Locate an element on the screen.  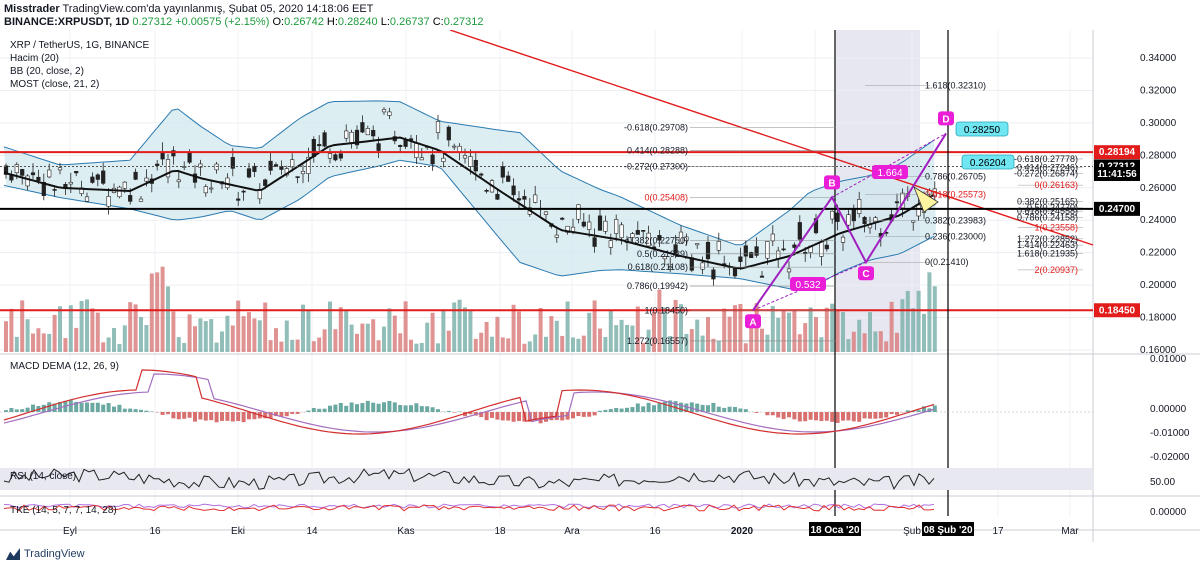
publisher-name: Misstrader is located at coordinates (32, 9).